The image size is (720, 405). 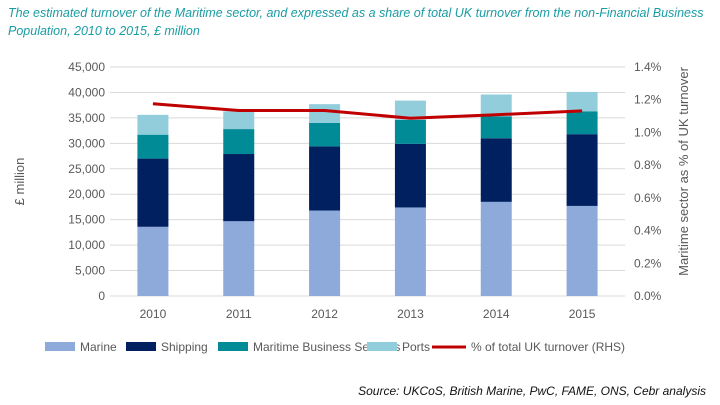 I want to click on legend-label: Ports, so click(x=416, y=347).